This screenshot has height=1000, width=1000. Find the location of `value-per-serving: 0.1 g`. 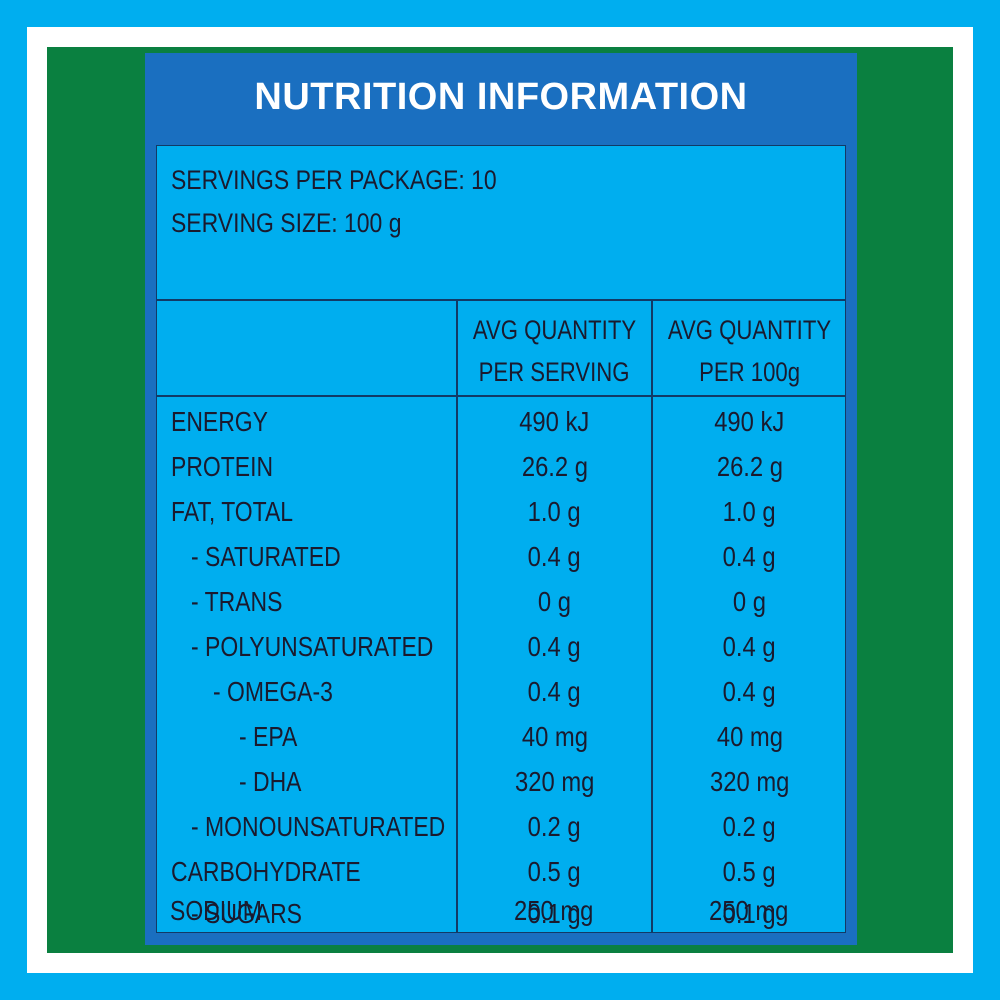

value-per-serving: 0.1 g is located at coordinates (554, 913).